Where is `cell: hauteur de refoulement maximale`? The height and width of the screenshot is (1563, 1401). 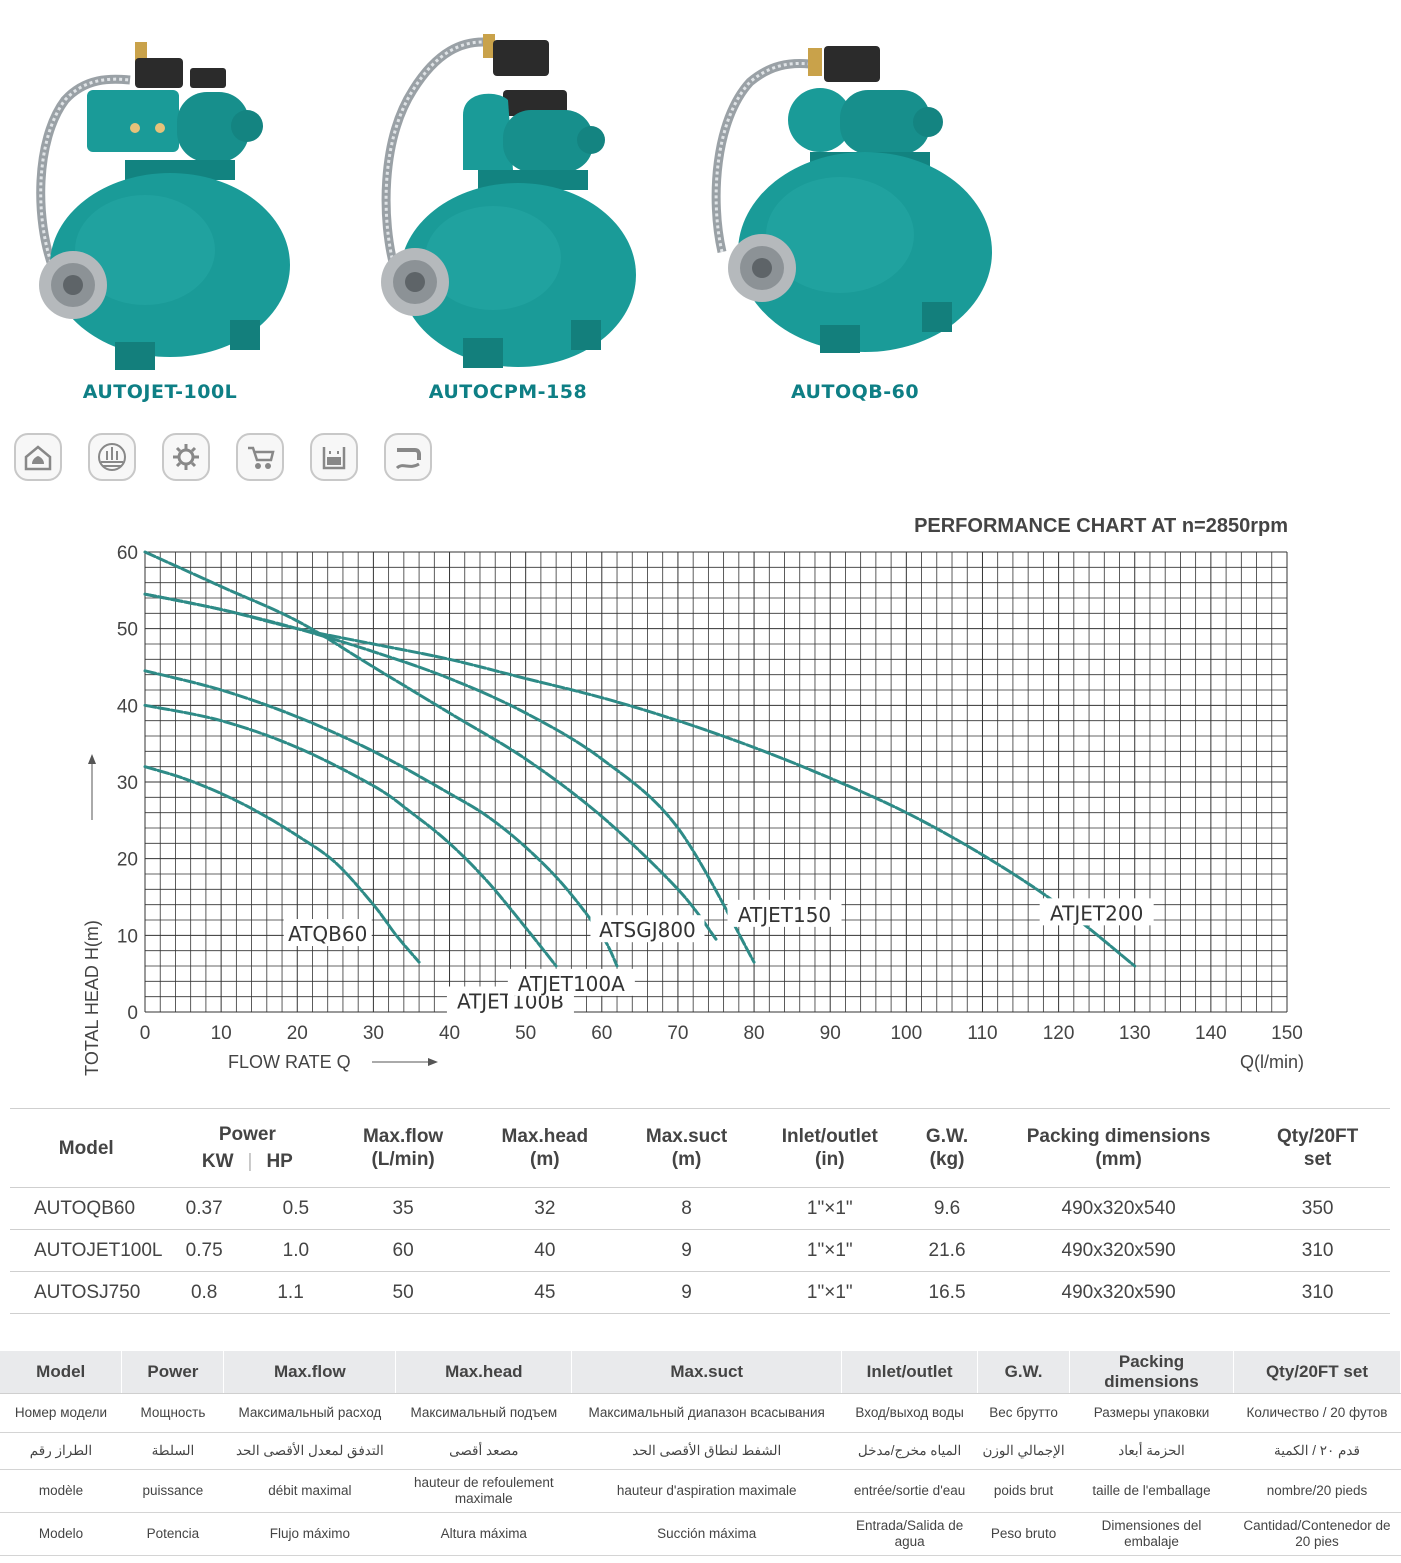 cell: hauteur de refoulement maximale is located at coordinates (483, 1491).